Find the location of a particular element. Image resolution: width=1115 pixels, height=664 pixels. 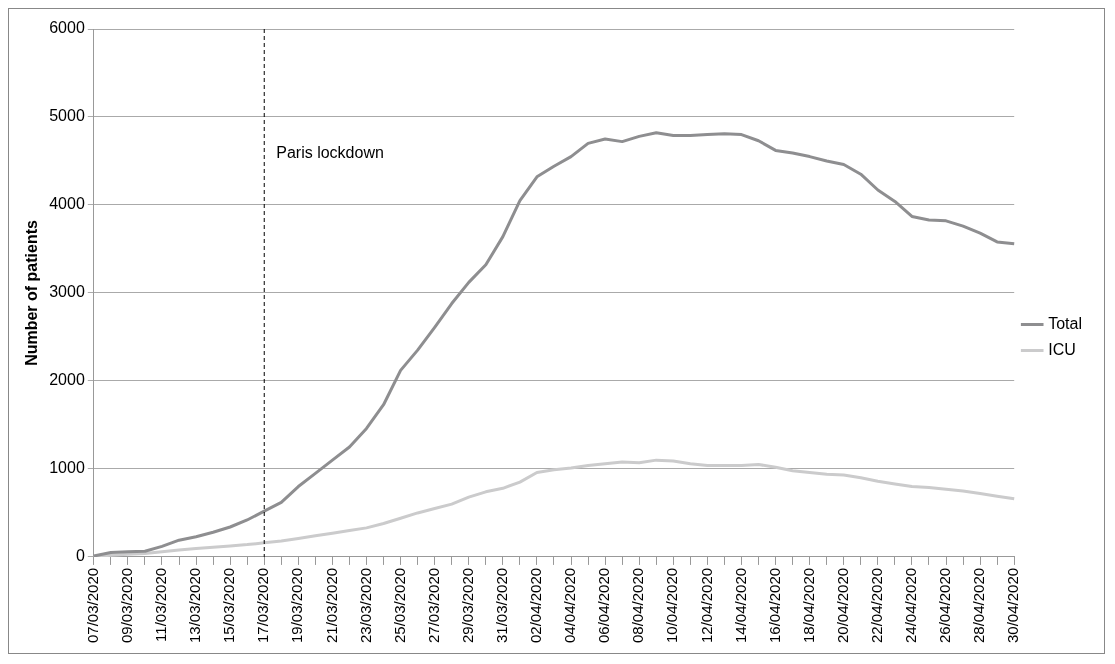

x-tick-label: 02/04/2020 is located at coordinates (536, 605).